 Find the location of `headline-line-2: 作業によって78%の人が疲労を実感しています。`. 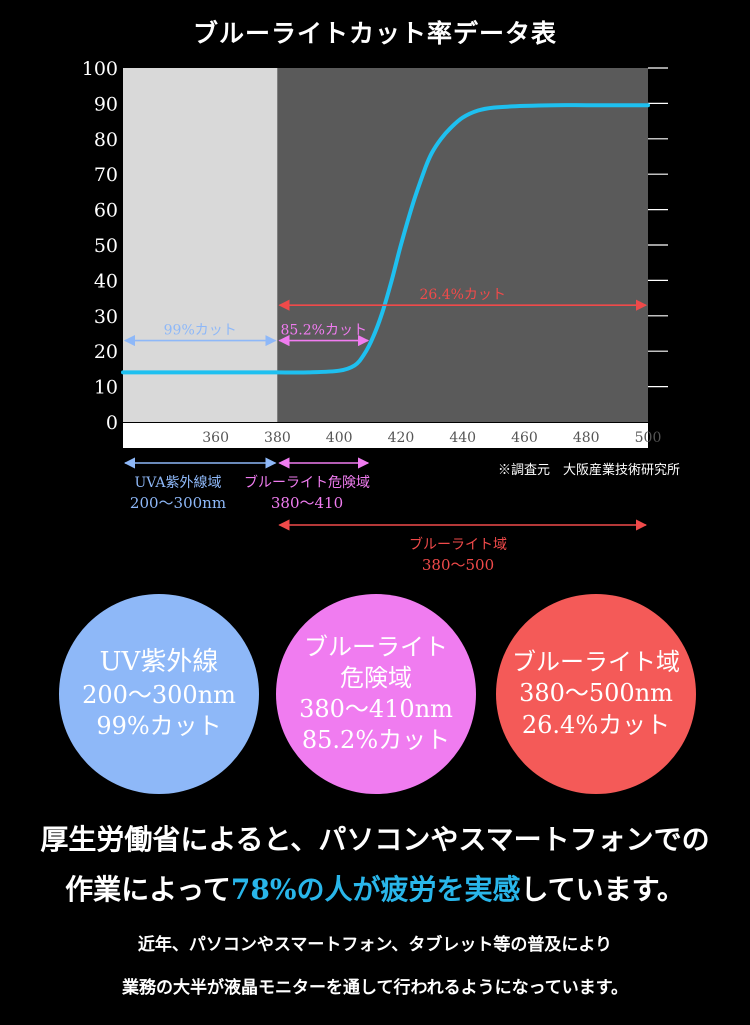

headline-line-2: 作業によって78%の人が疲労を実感しています。 is located at coordinates (375, 890).